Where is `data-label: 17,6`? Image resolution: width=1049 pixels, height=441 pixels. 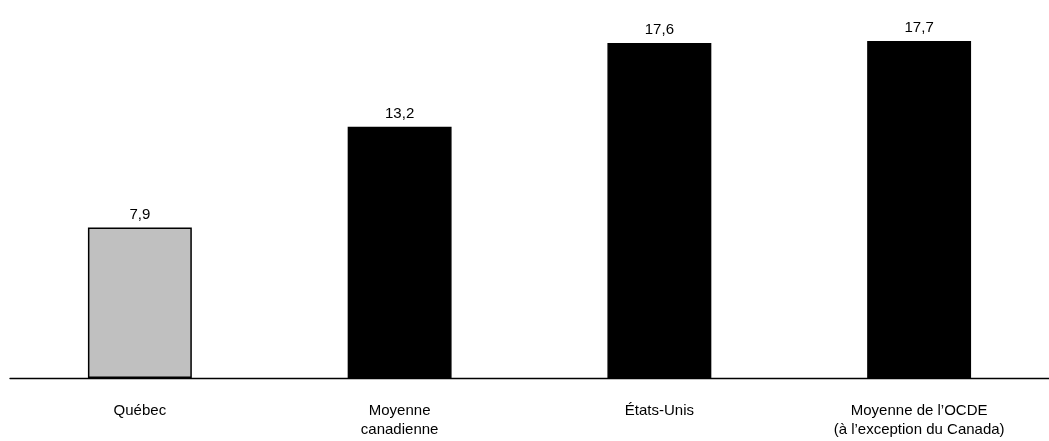 data-label: 17,6 is located at coordinates (659, 28).